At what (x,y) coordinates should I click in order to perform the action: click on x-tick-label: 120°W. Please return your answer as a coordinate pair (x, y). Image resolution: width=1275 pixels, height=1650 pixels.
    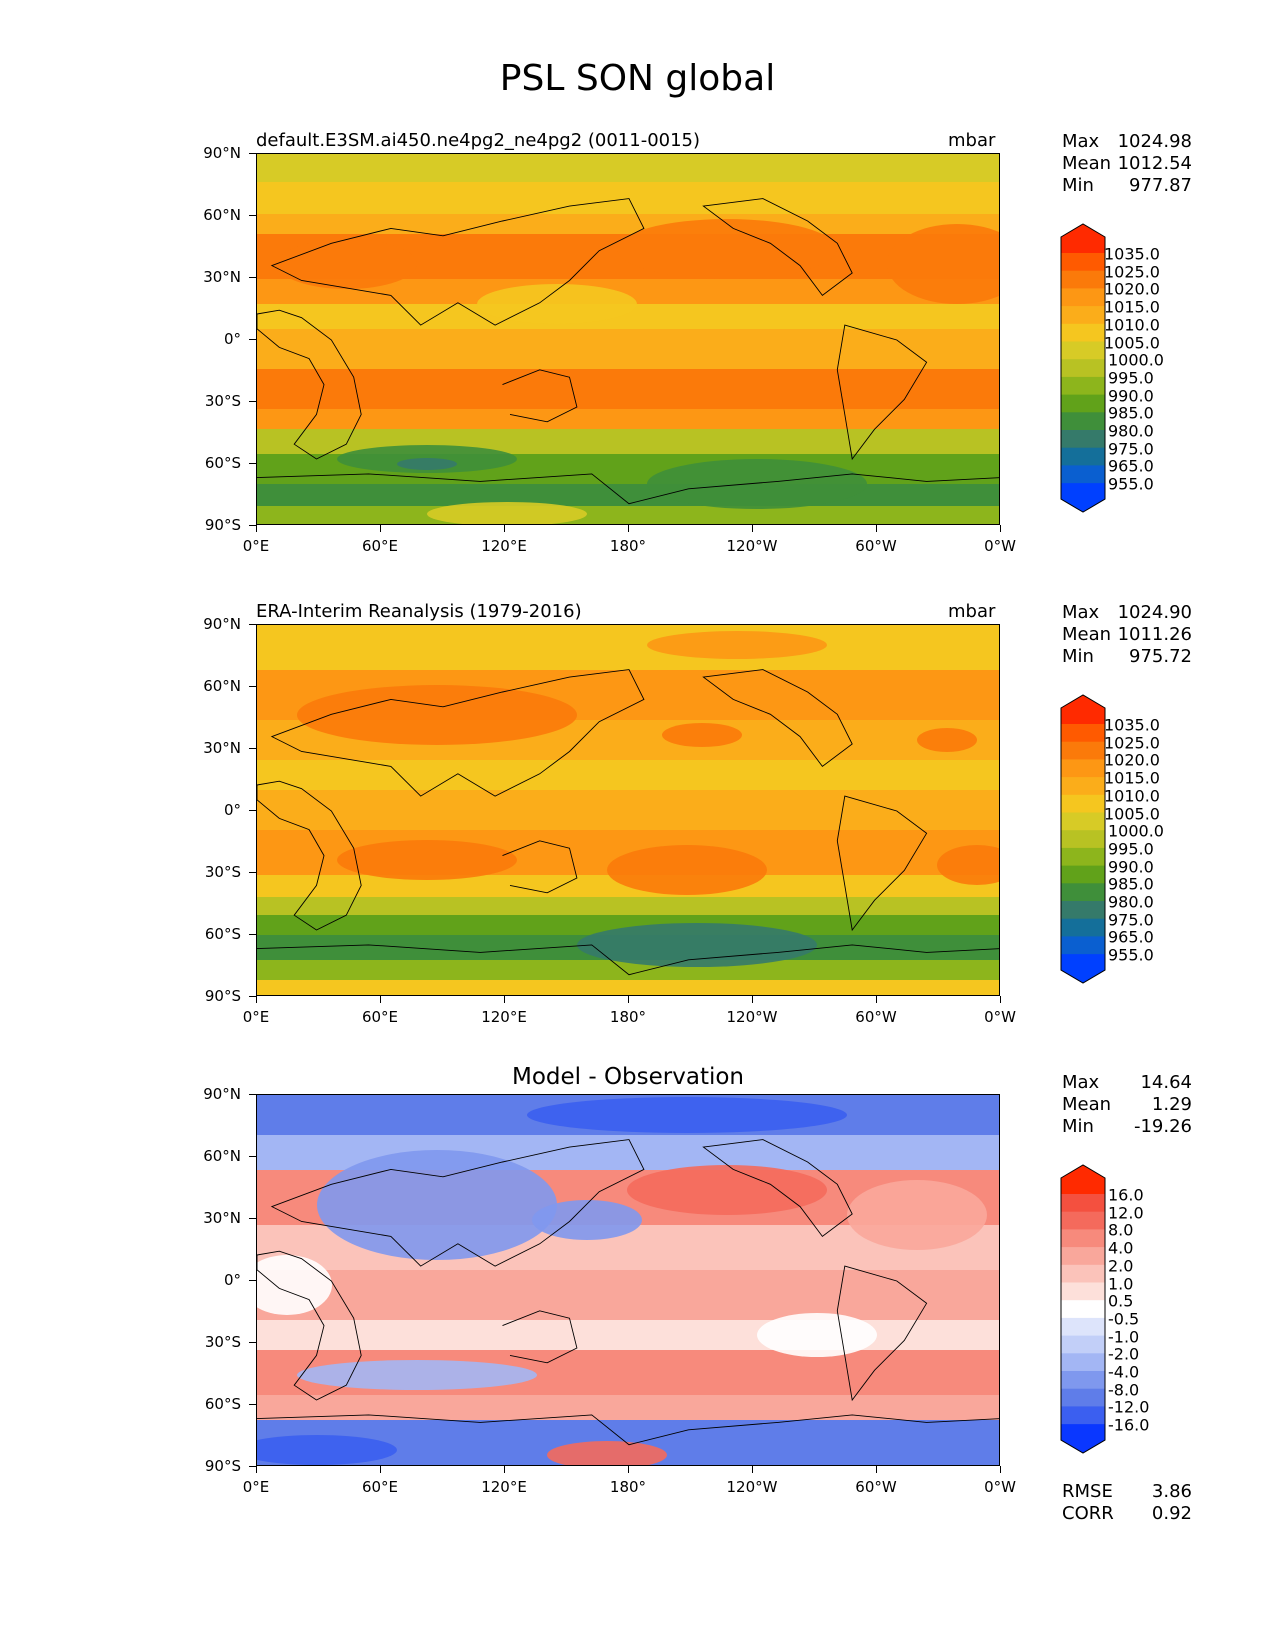
    Looking at the image, I should click on (752, 546).